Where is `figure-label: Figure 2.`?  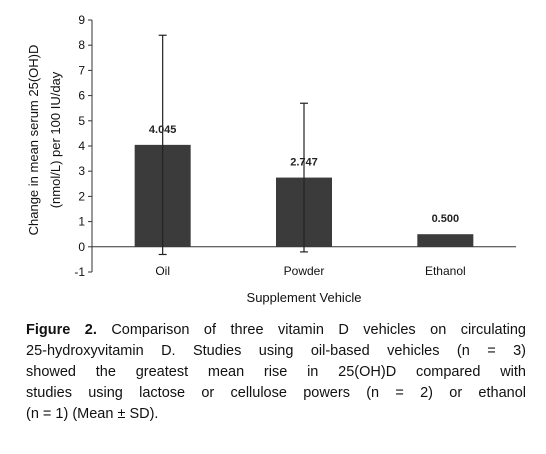
figure-label: Figure 2. is located at coordinates (61, 330).